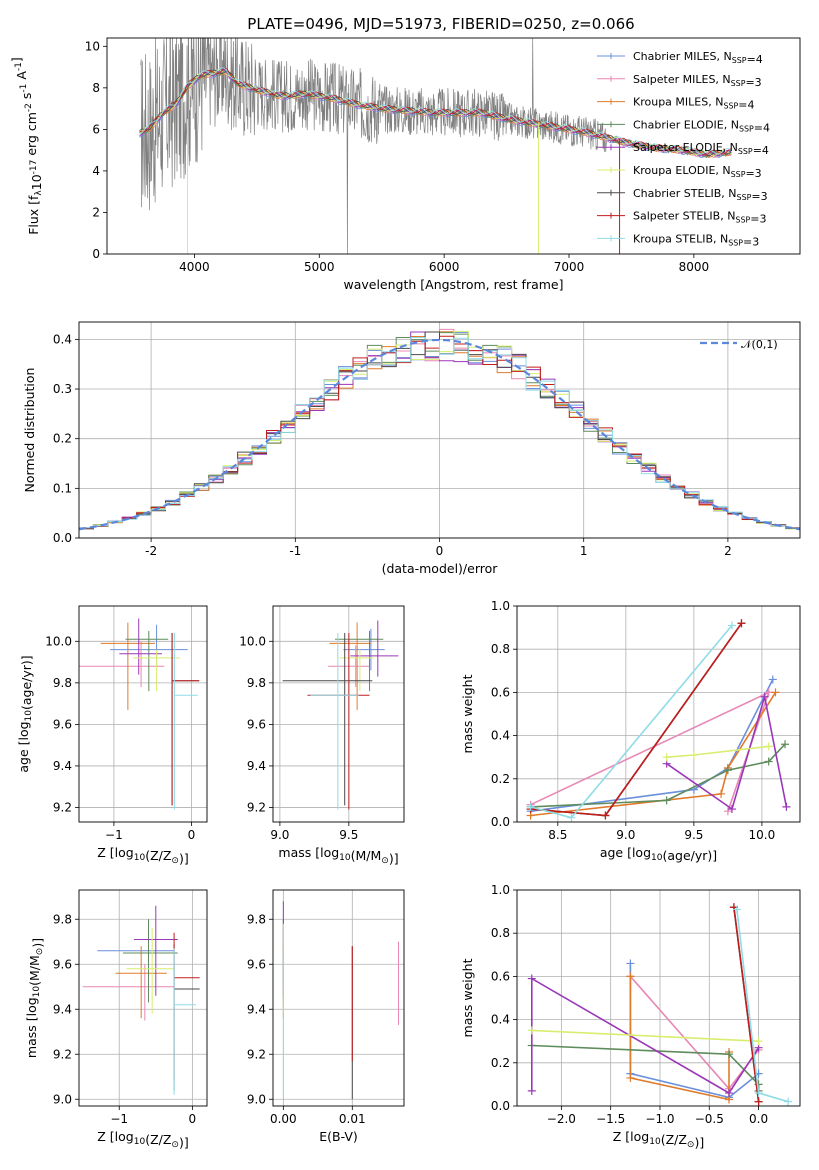 The image size is (819, 1170). What do you see at coordinates (709, 1119) in the screenshot?
I see `x-tick-label: −0.5` at bounding box center [709, 1119].